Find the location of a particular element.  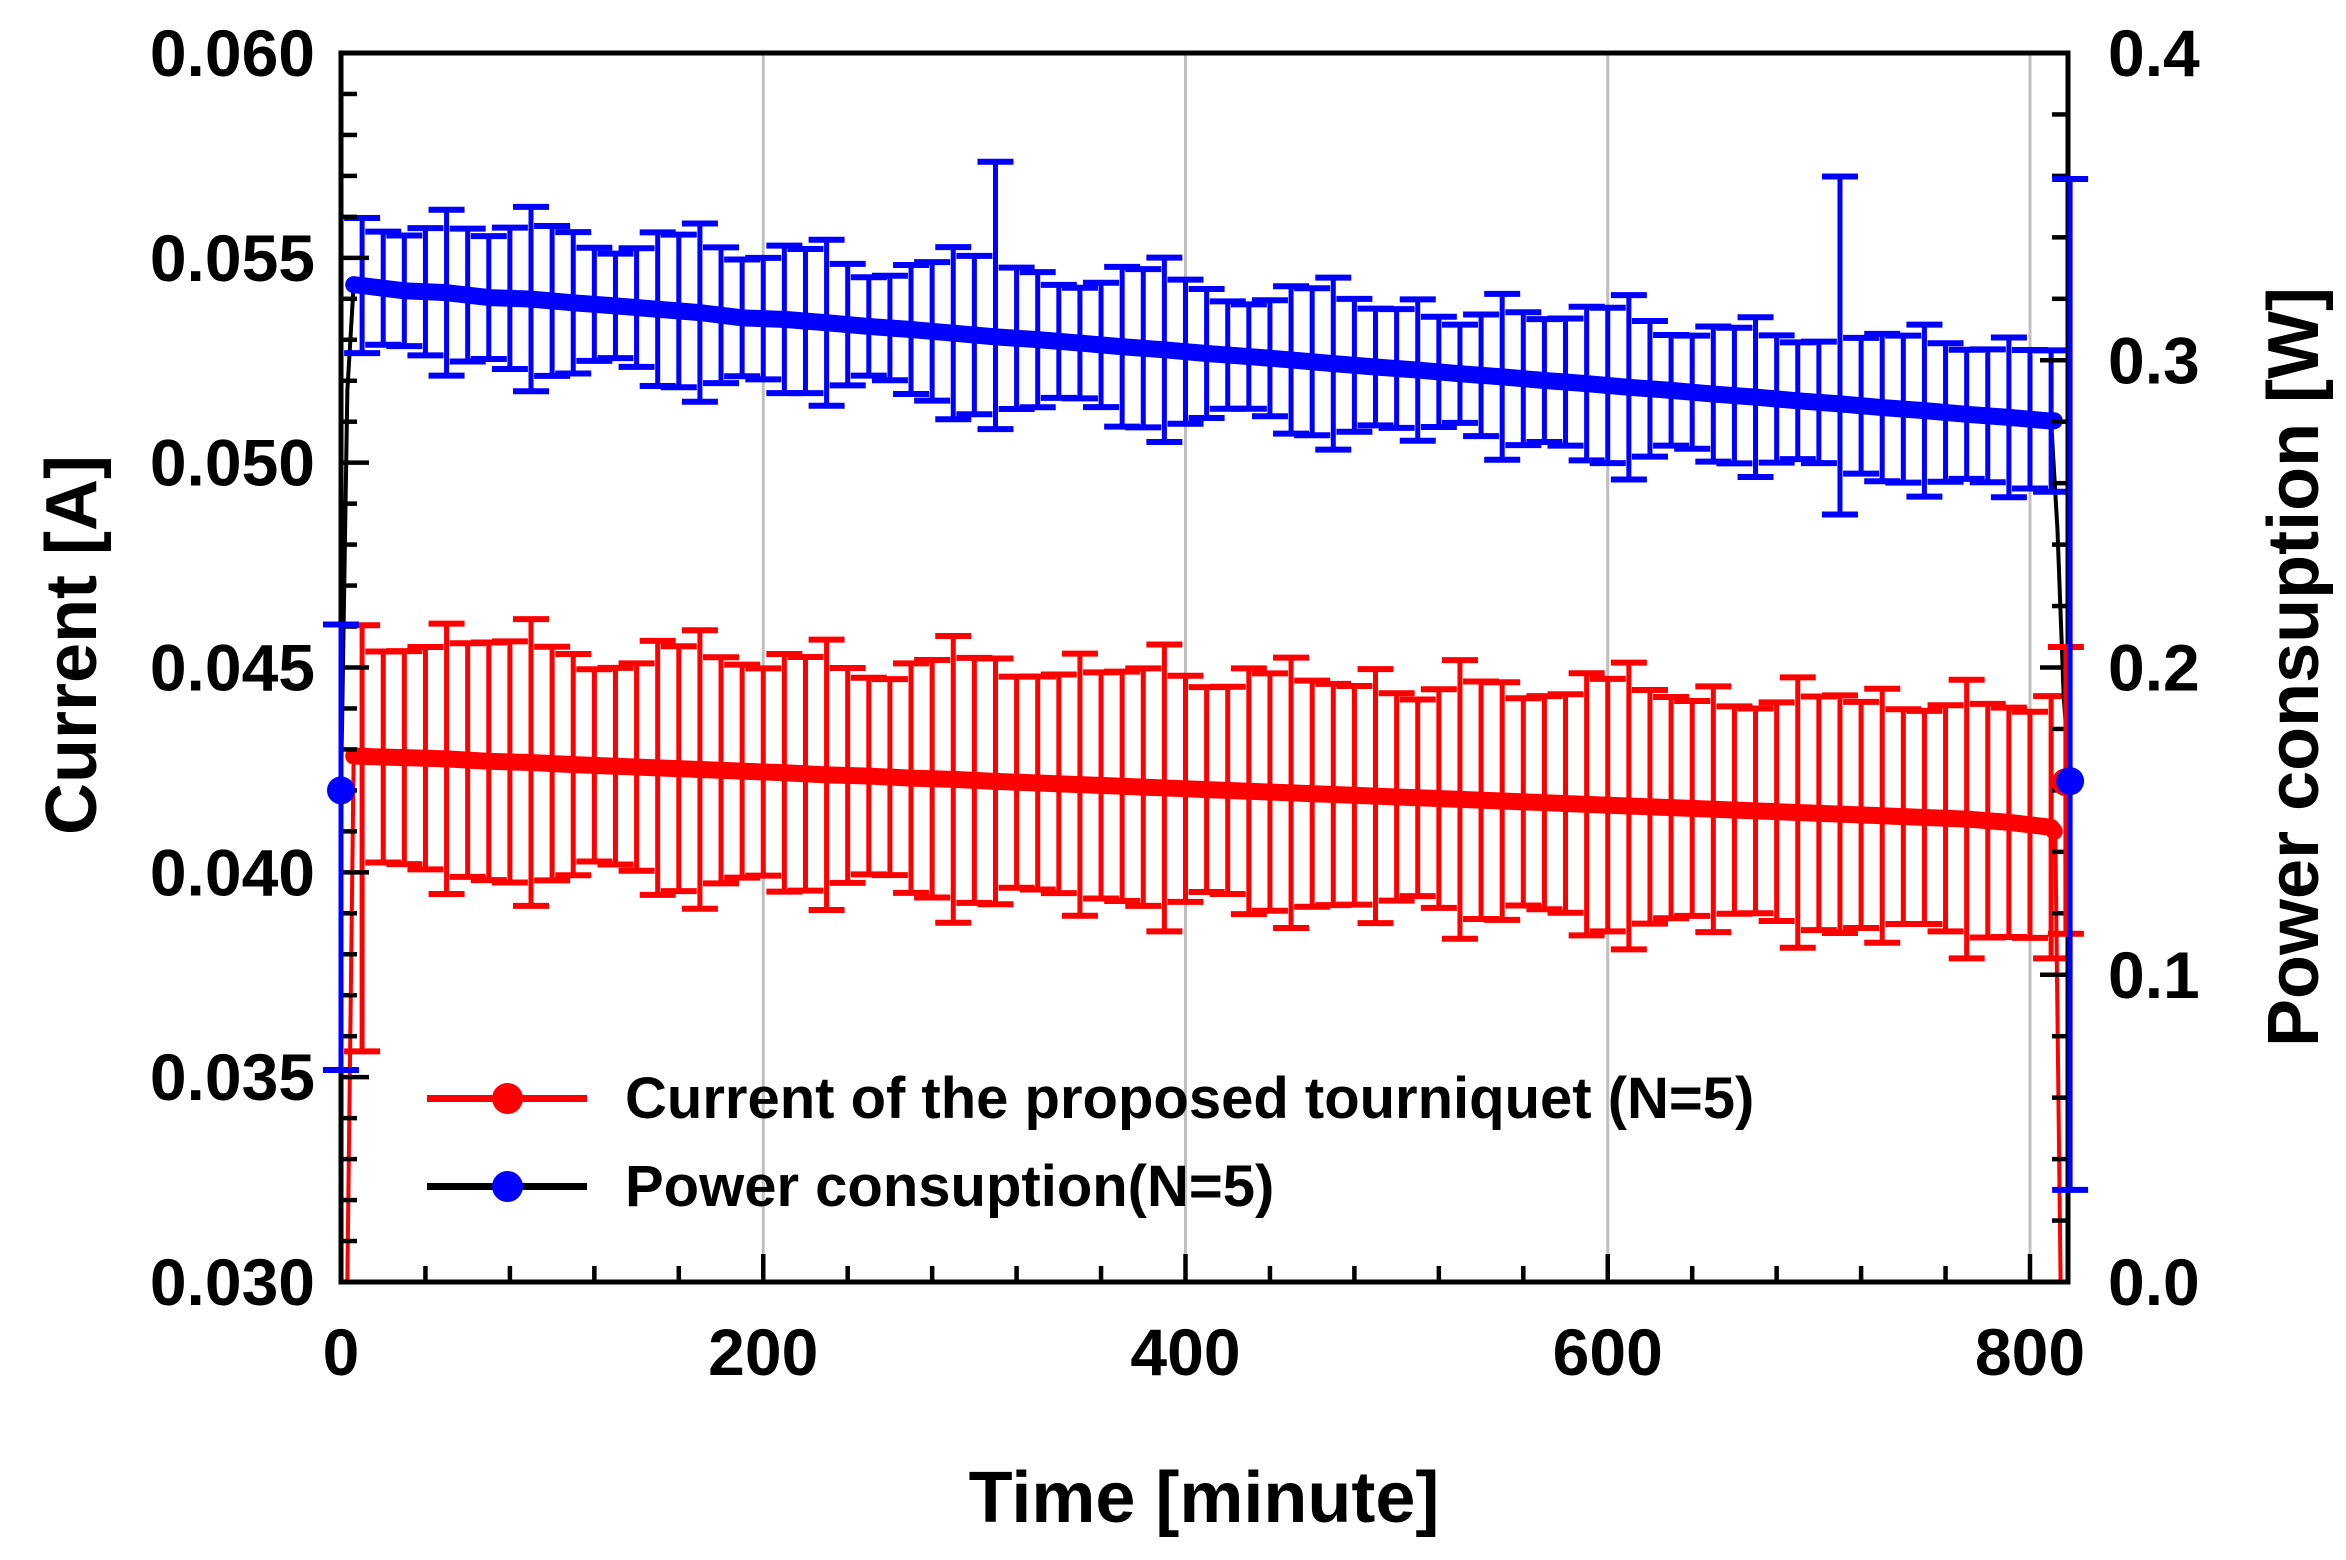

y-left-tick-label: 0.035 is located at coordinates (232, 1077).